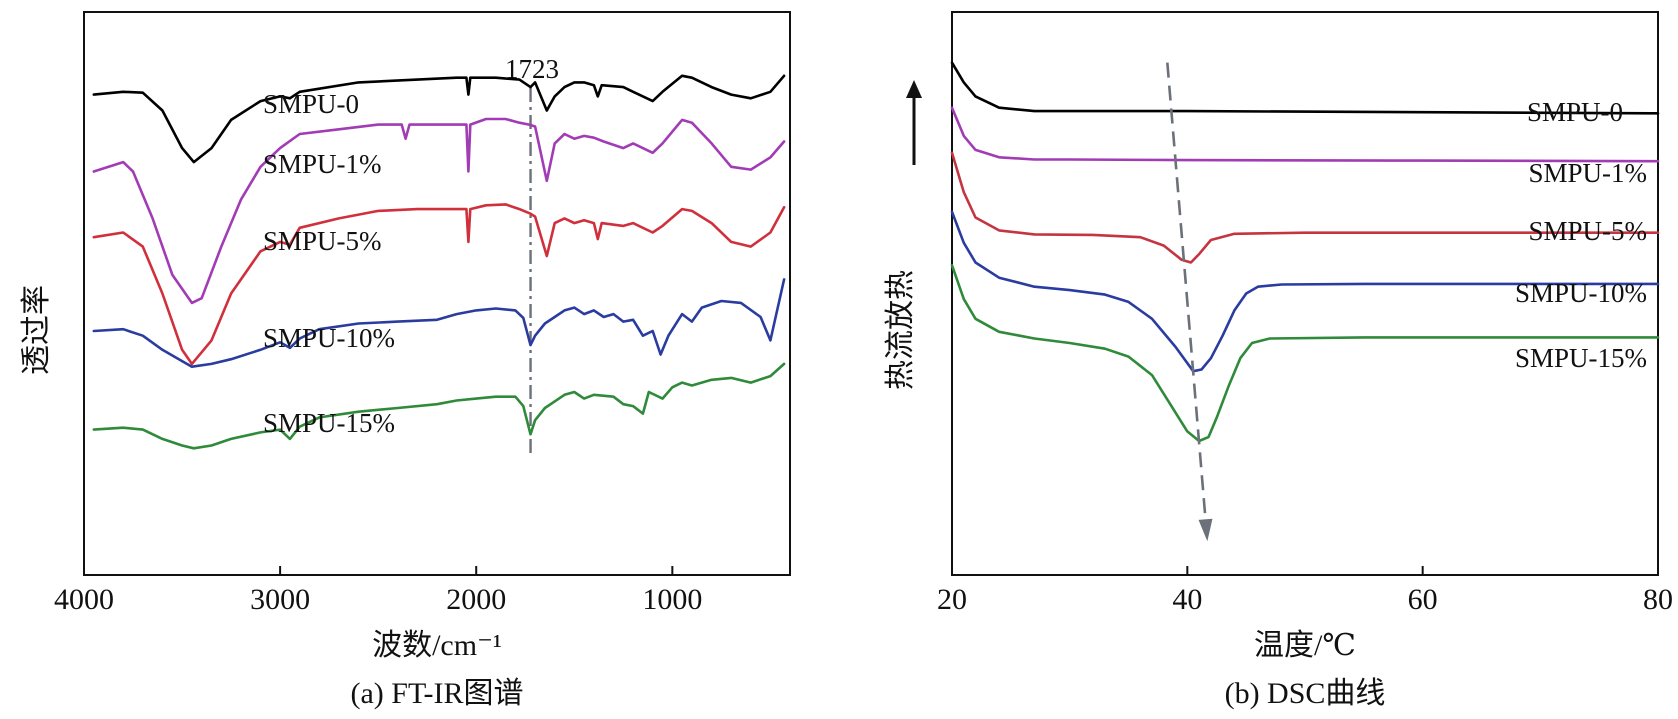 Image resolution: width=1678 pixels, height=719 pixels. I want to click on y-axis-label: 透过率, so click(36, 330).